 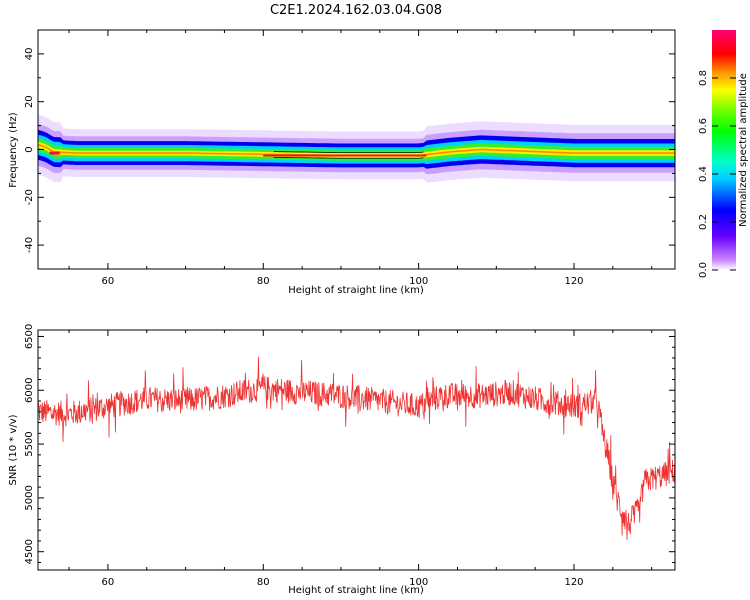 I want to click on colorbar-gradient, so click(x=724, y=150).